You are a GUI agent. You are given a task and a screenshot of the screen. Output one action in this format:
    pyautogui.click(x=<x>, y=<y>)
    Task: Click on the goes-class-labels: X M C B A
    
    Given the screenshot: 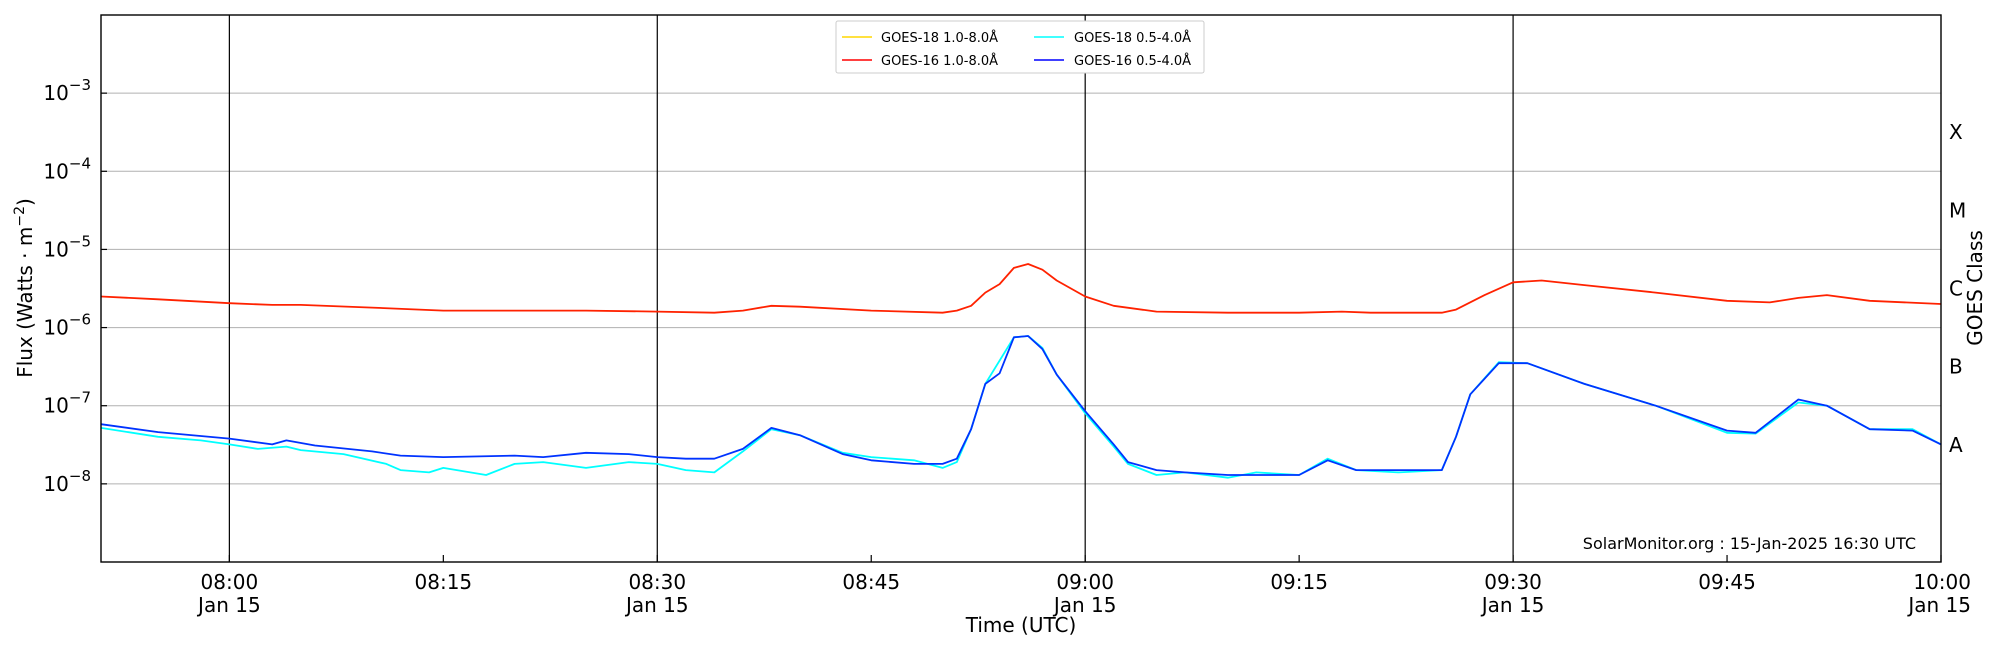 What is the action you would take?
    pyautogui.click(x=1957, y=288)
    